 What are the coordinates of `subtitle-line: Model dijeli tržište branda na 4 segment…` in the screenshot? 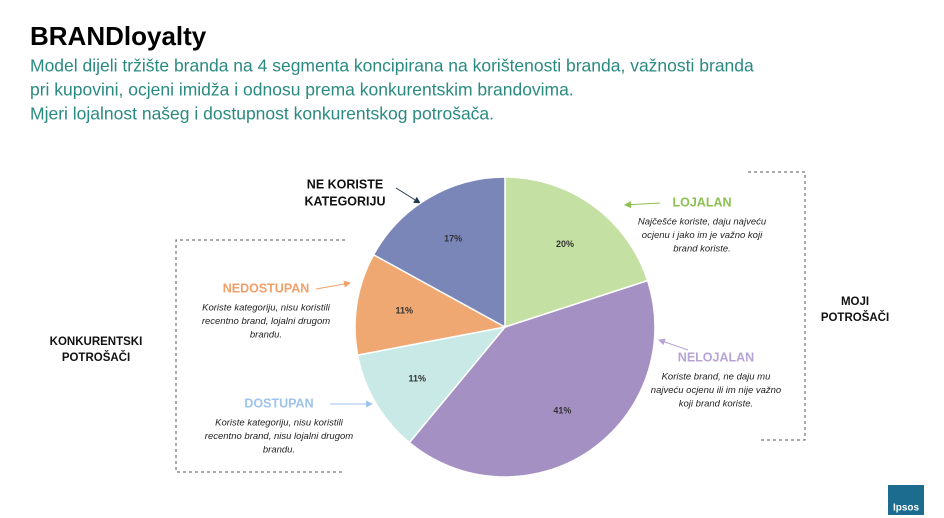 It's located at (392, 66).